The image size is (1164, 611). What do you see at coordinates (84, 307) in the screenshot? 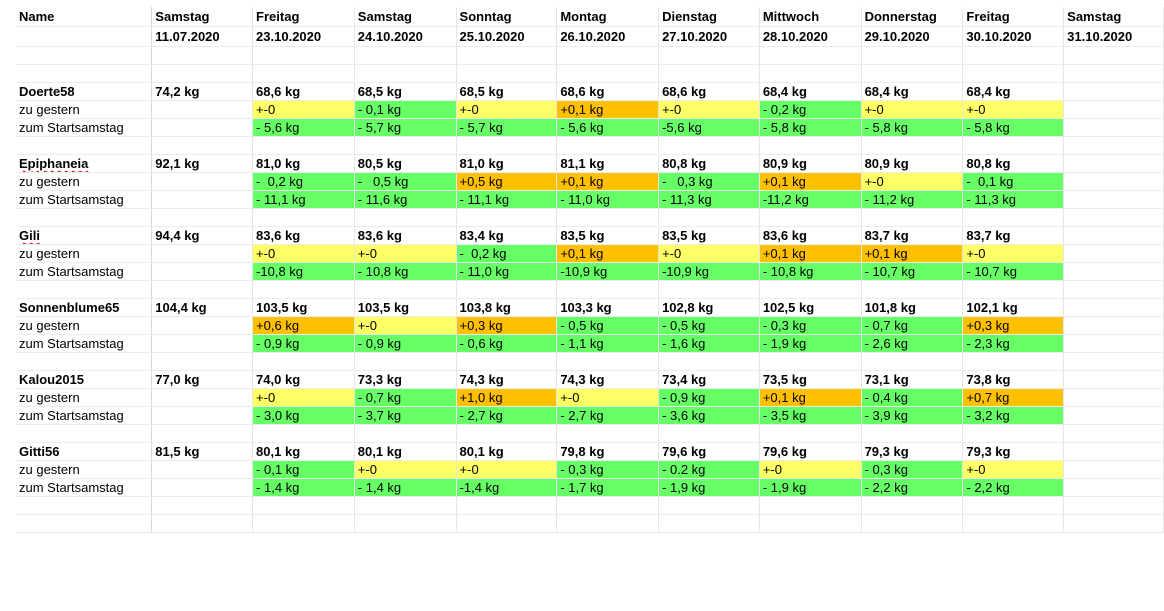
I see `person-name: Sonnenblume65` at bounding box center [84, 307].